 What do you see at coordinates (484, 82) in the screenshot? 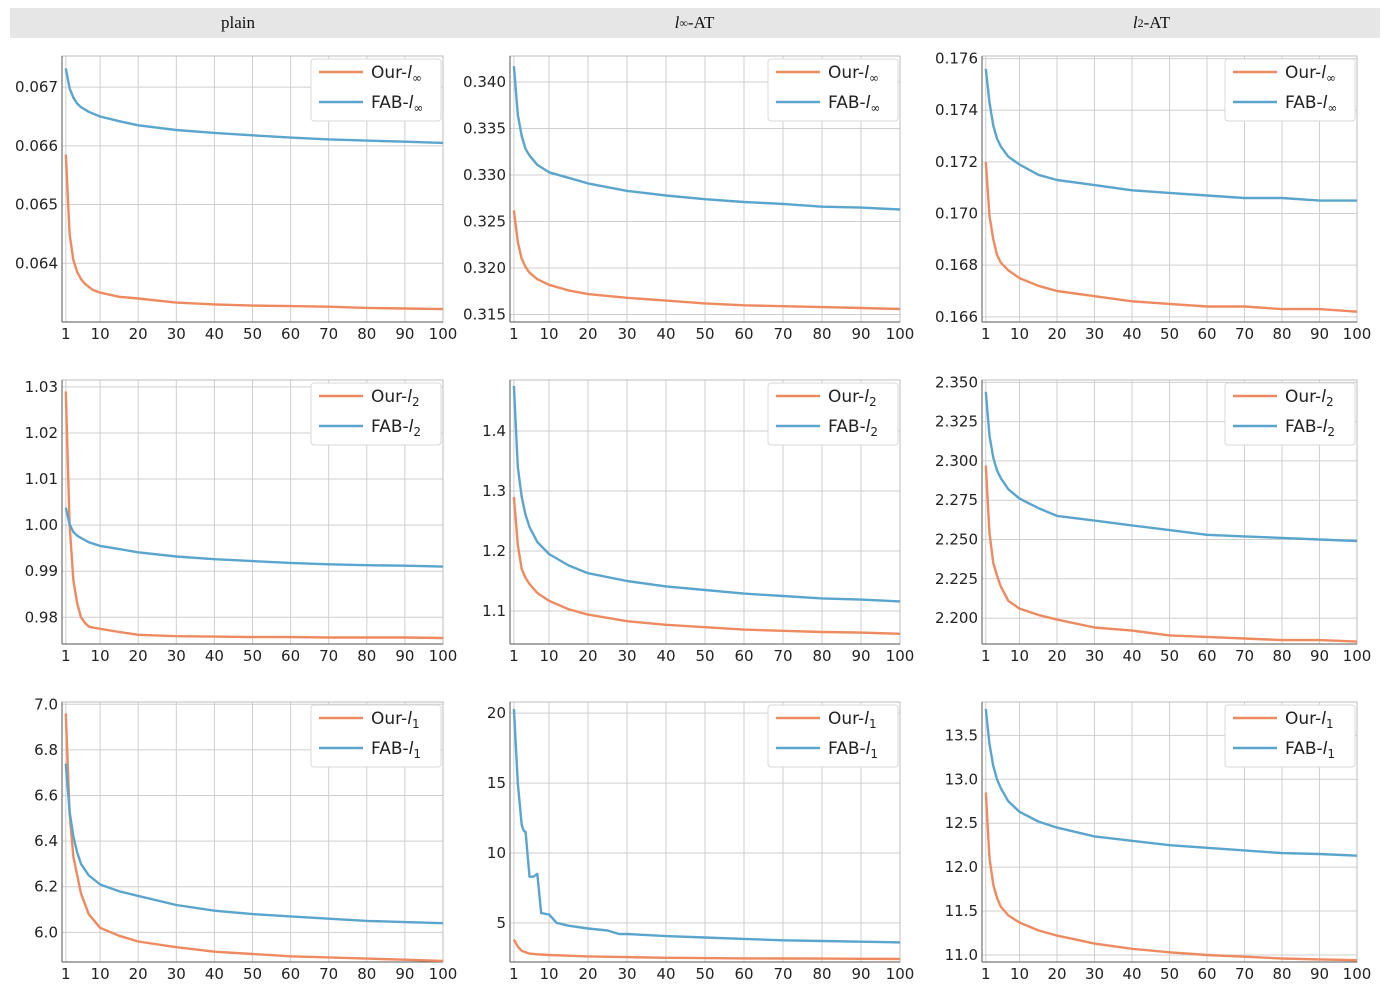
I see `y-tick-label: 0.340` at bounding box center [484, 82].